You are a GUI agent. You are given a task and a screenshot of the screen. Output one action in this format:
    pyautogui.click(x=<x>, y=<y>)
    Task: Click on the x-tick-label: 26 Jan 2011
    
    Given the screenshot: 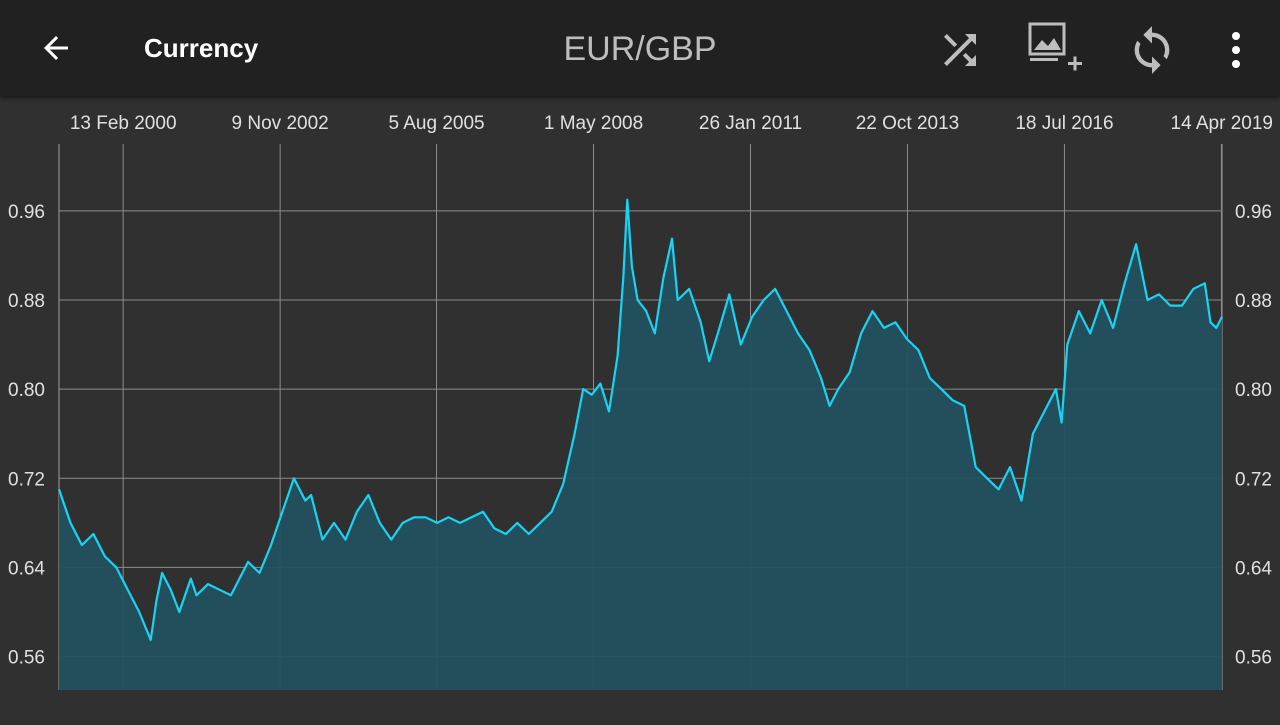 What is the action you would take?
    pyautogui.click(x=750, y=123)
    